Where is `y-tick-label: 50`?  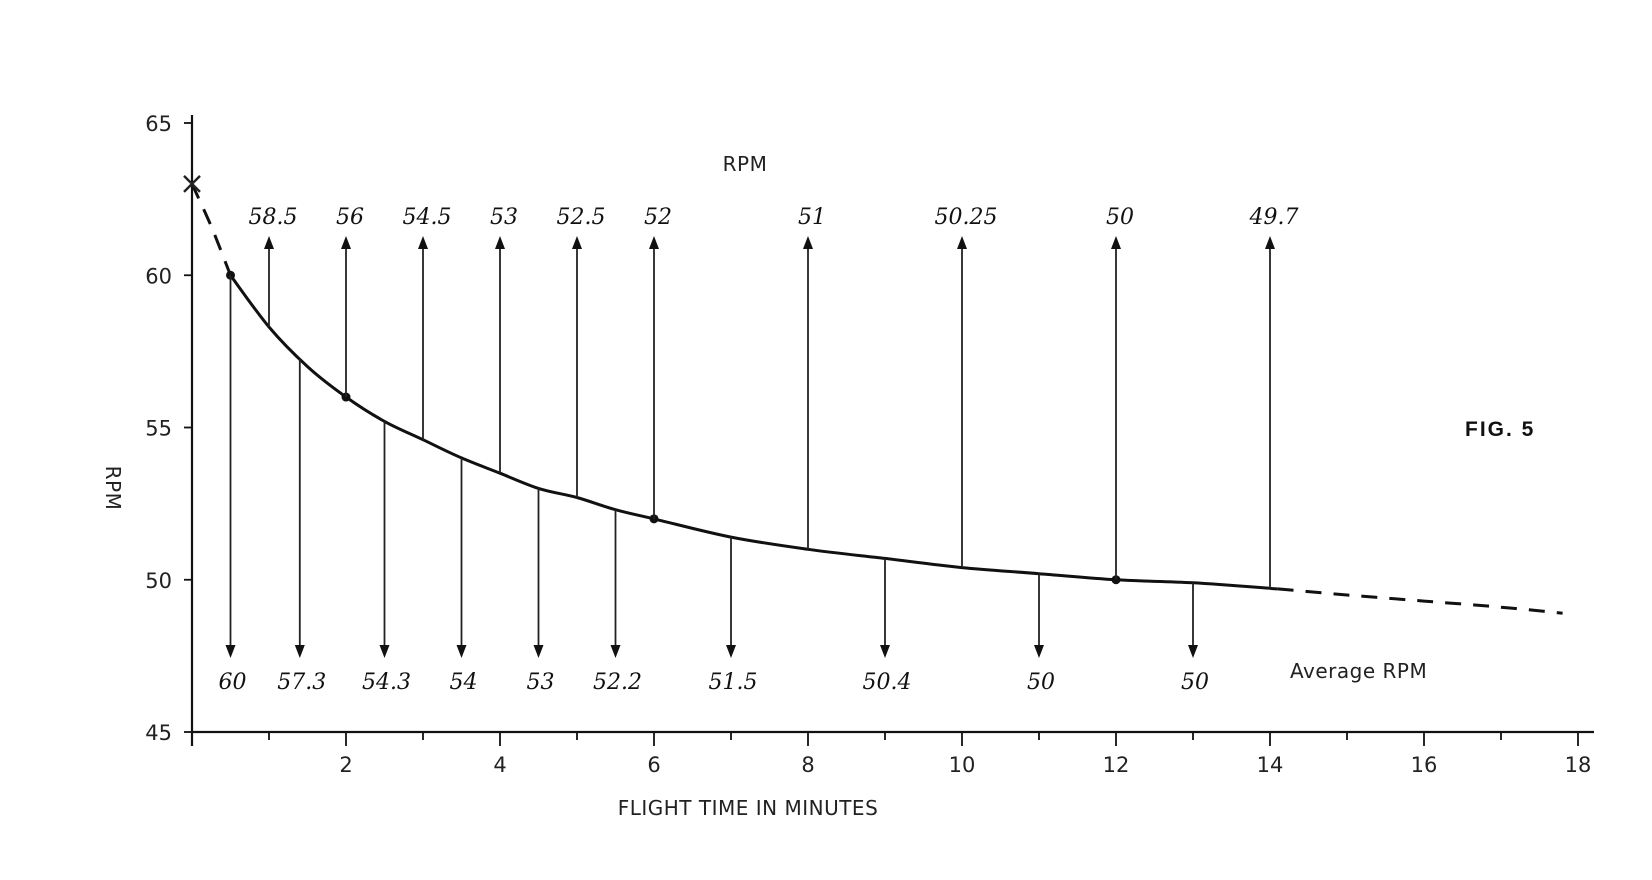 y-tick-label: 50 is located at coordinates (158, 581).